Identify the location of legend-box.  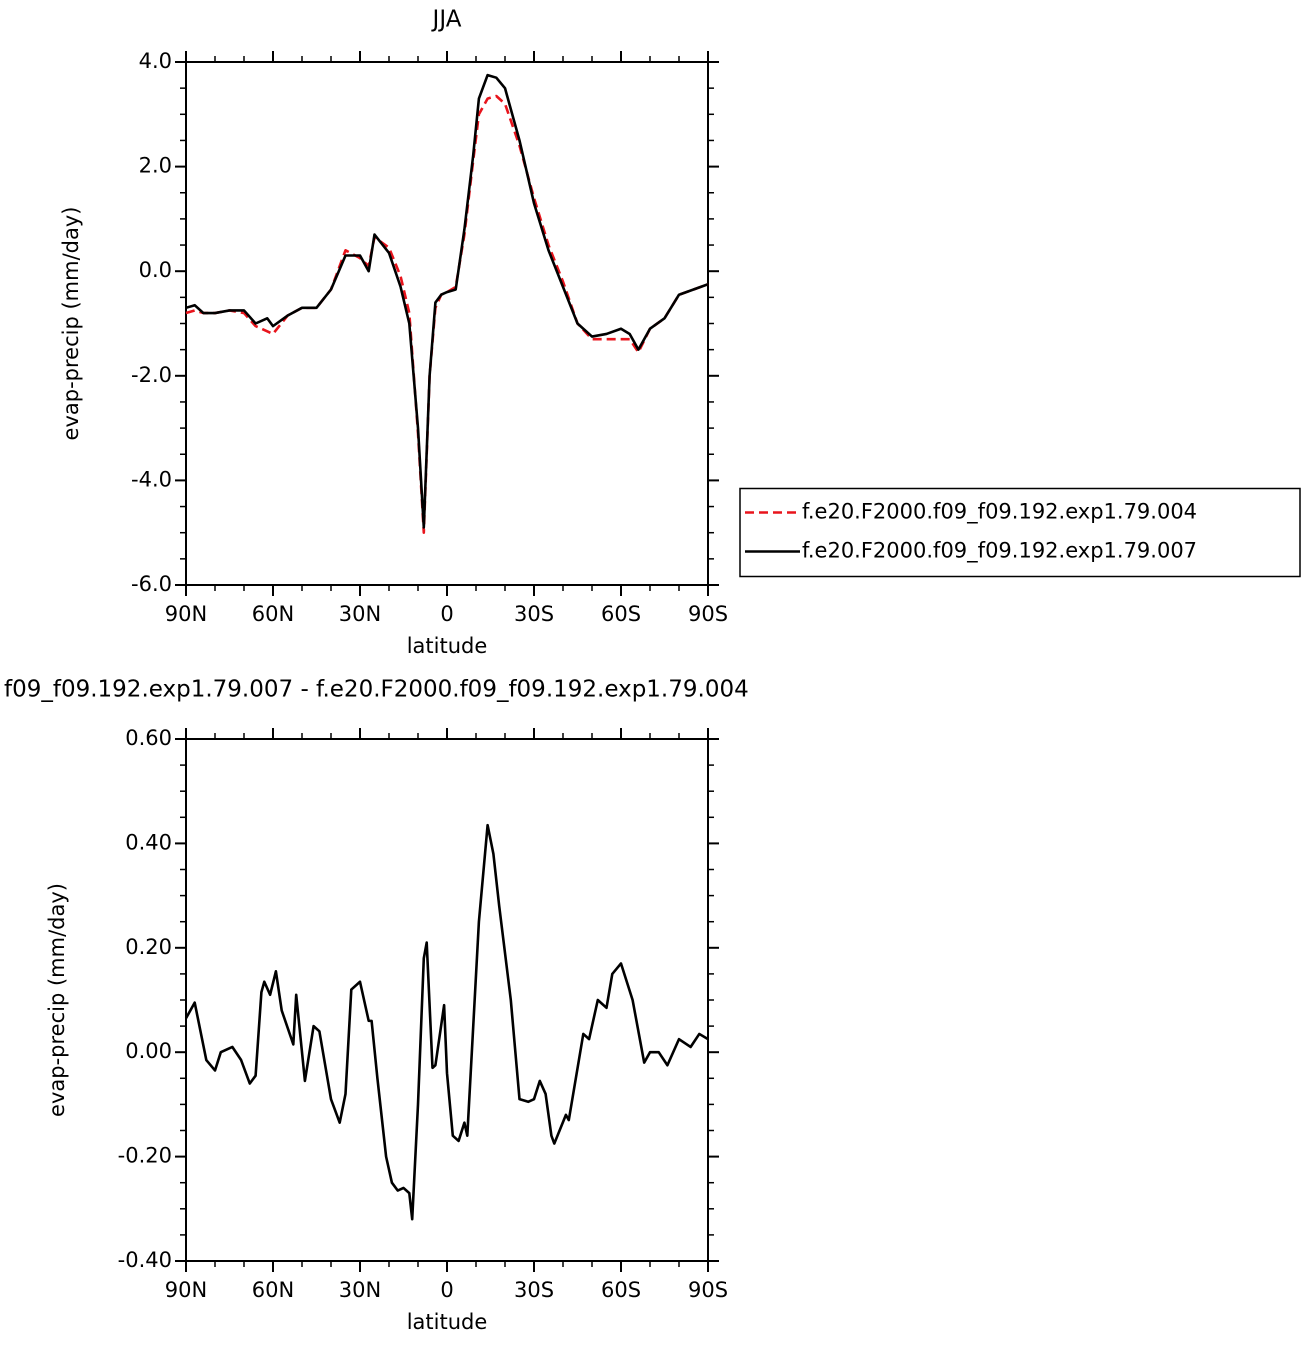
(1020, 532).